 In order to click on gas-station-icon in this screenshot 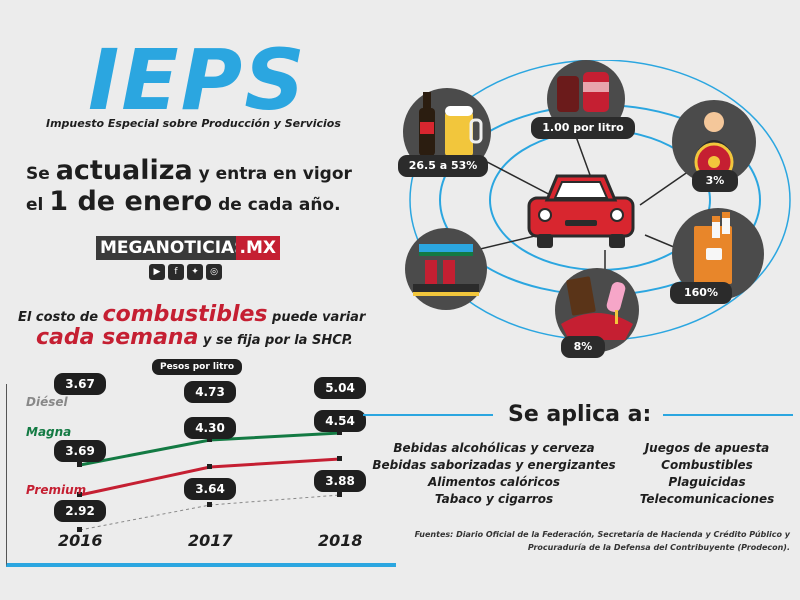, I will do `click(446, 269)`.